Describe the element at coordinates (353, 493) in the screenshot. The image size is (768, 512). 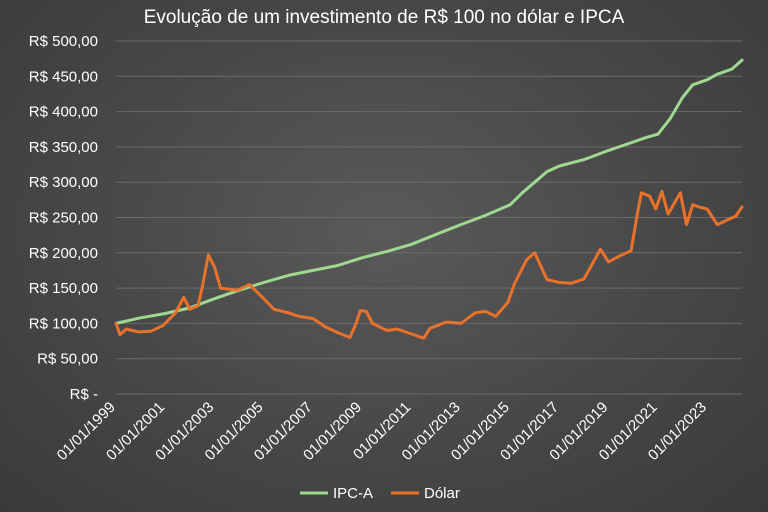
I see `legend-label-ipc-a: IPC-A` at that location.